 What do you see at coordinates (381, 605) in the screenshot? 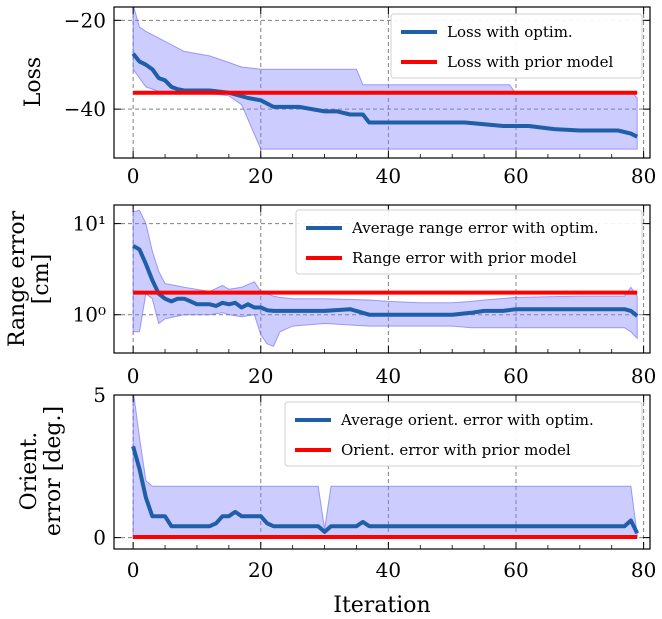
I see `x-axis-label: Iteration` at bounding box center [381, 605].